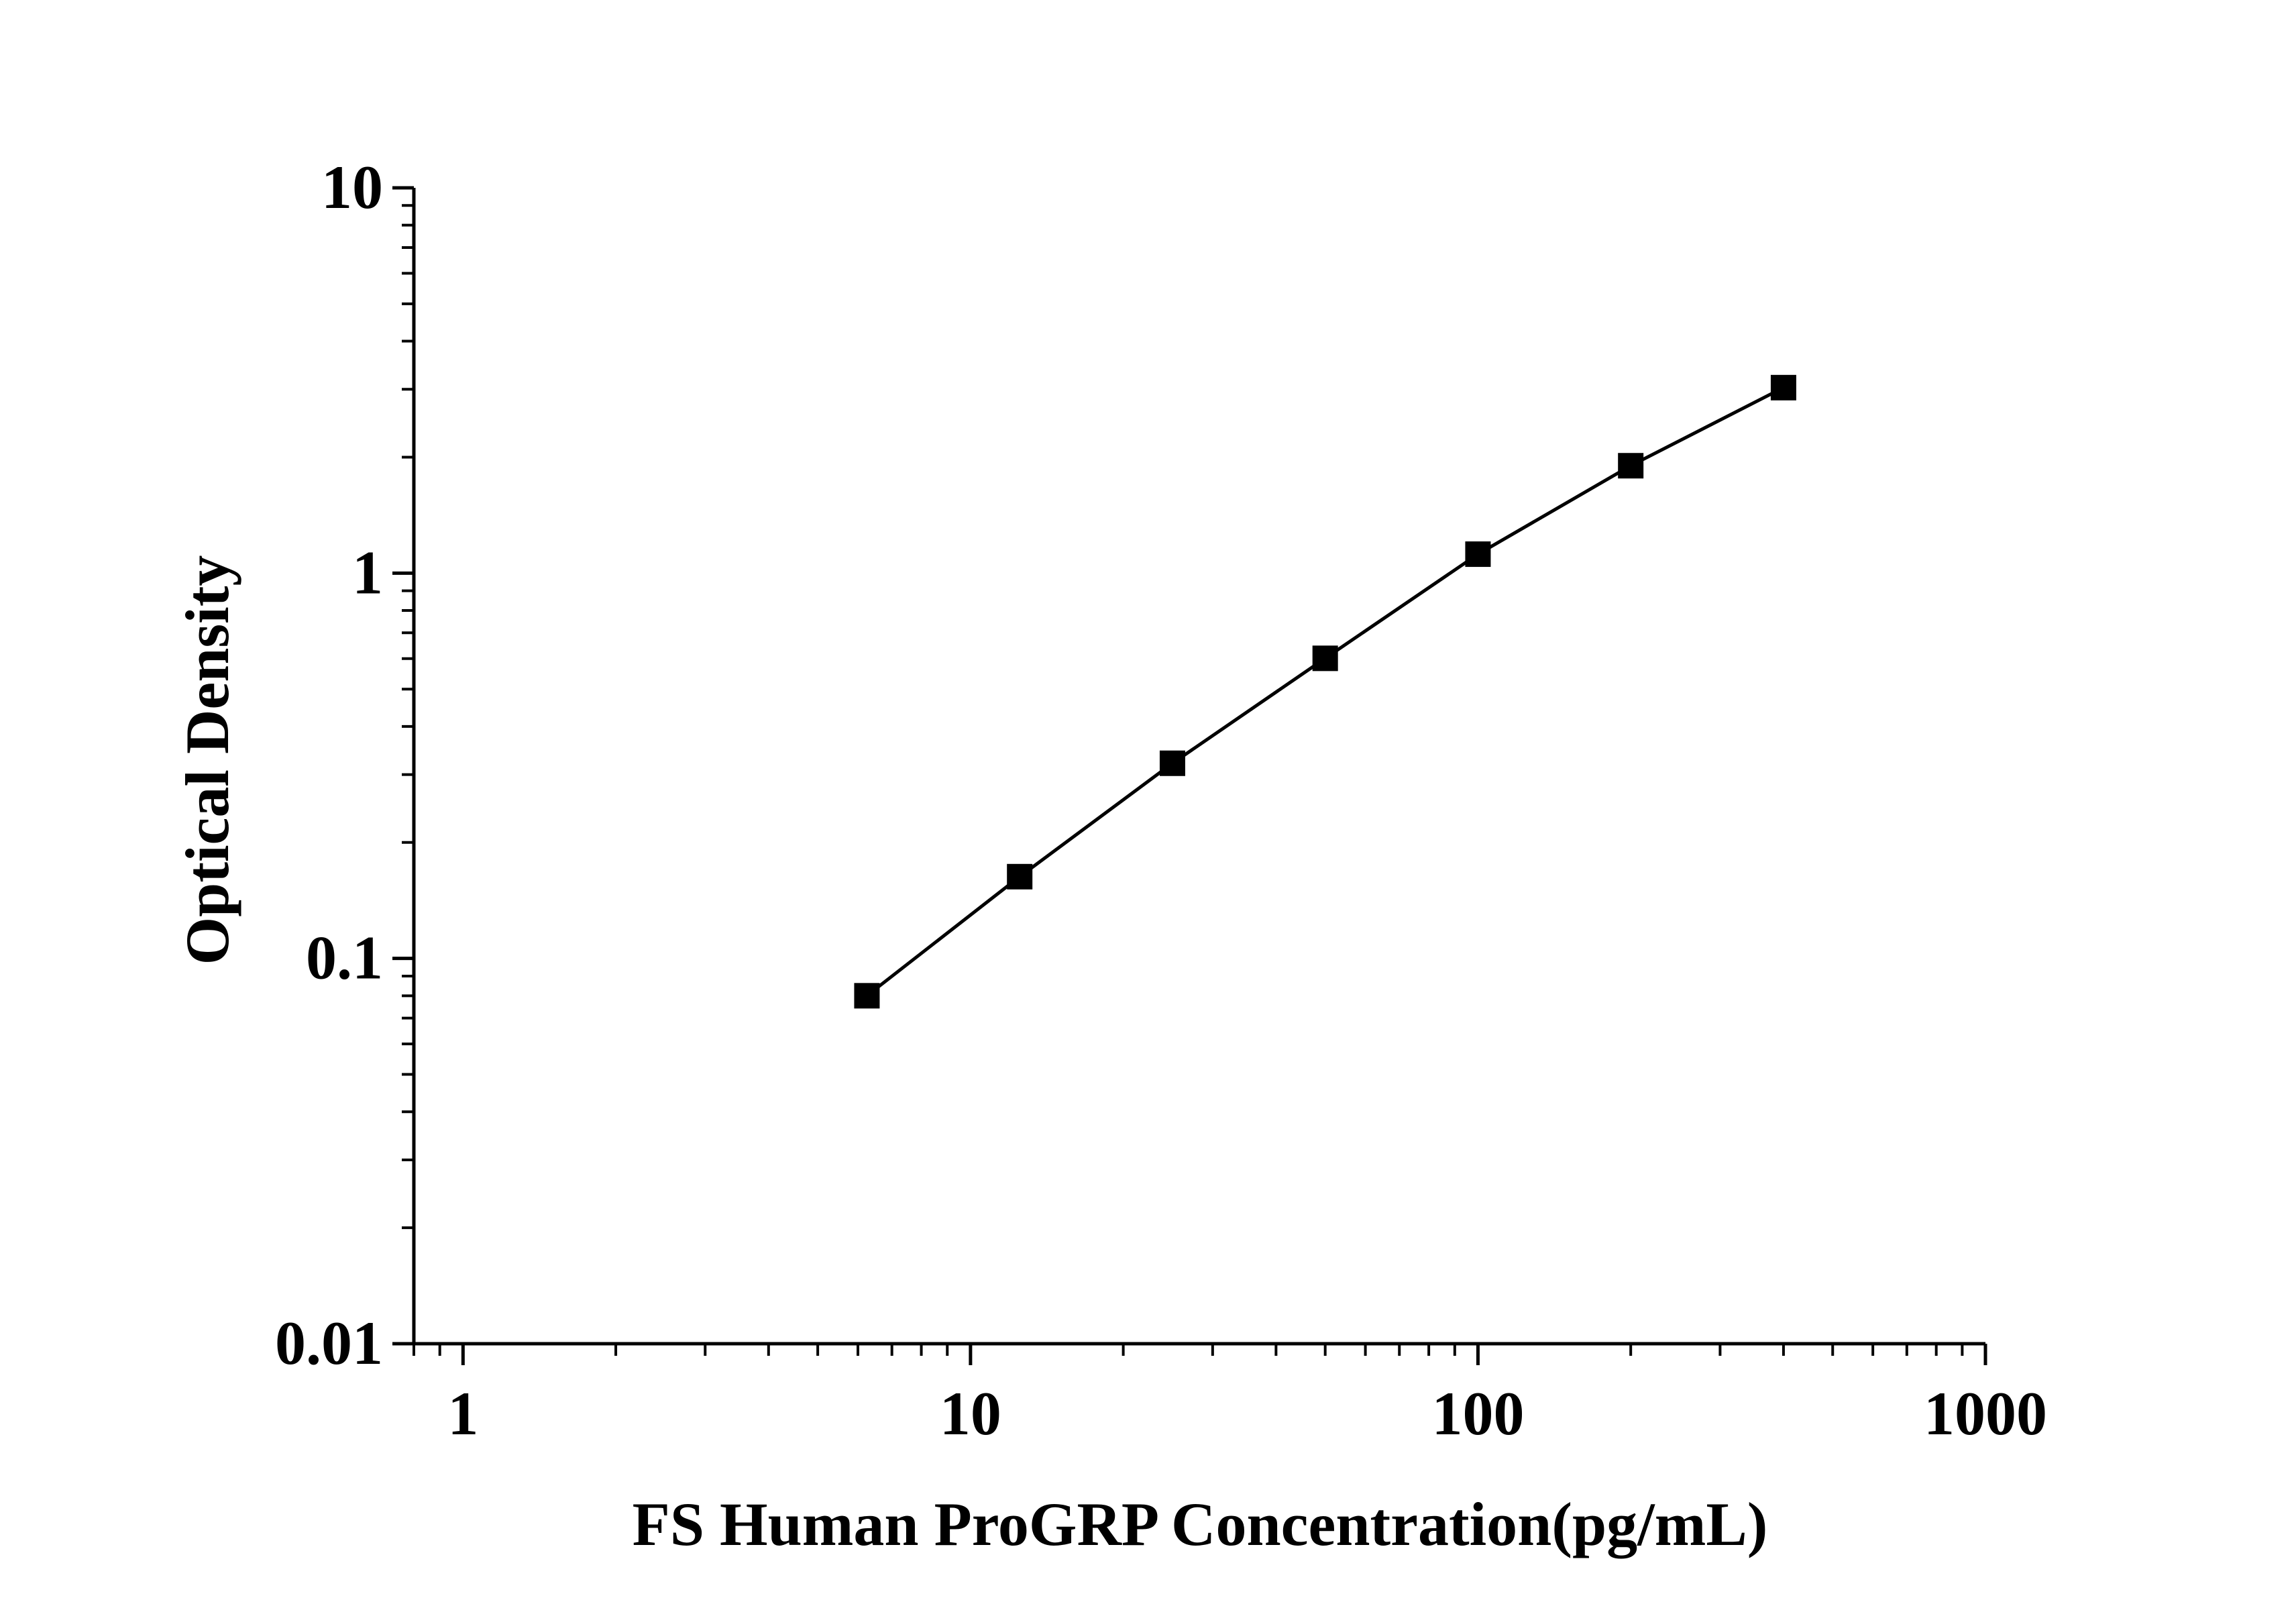 Image resolution: width=2296 pixels, height=1604 pixels. I want to click on y-tick-label: 1, so click(367, 572).